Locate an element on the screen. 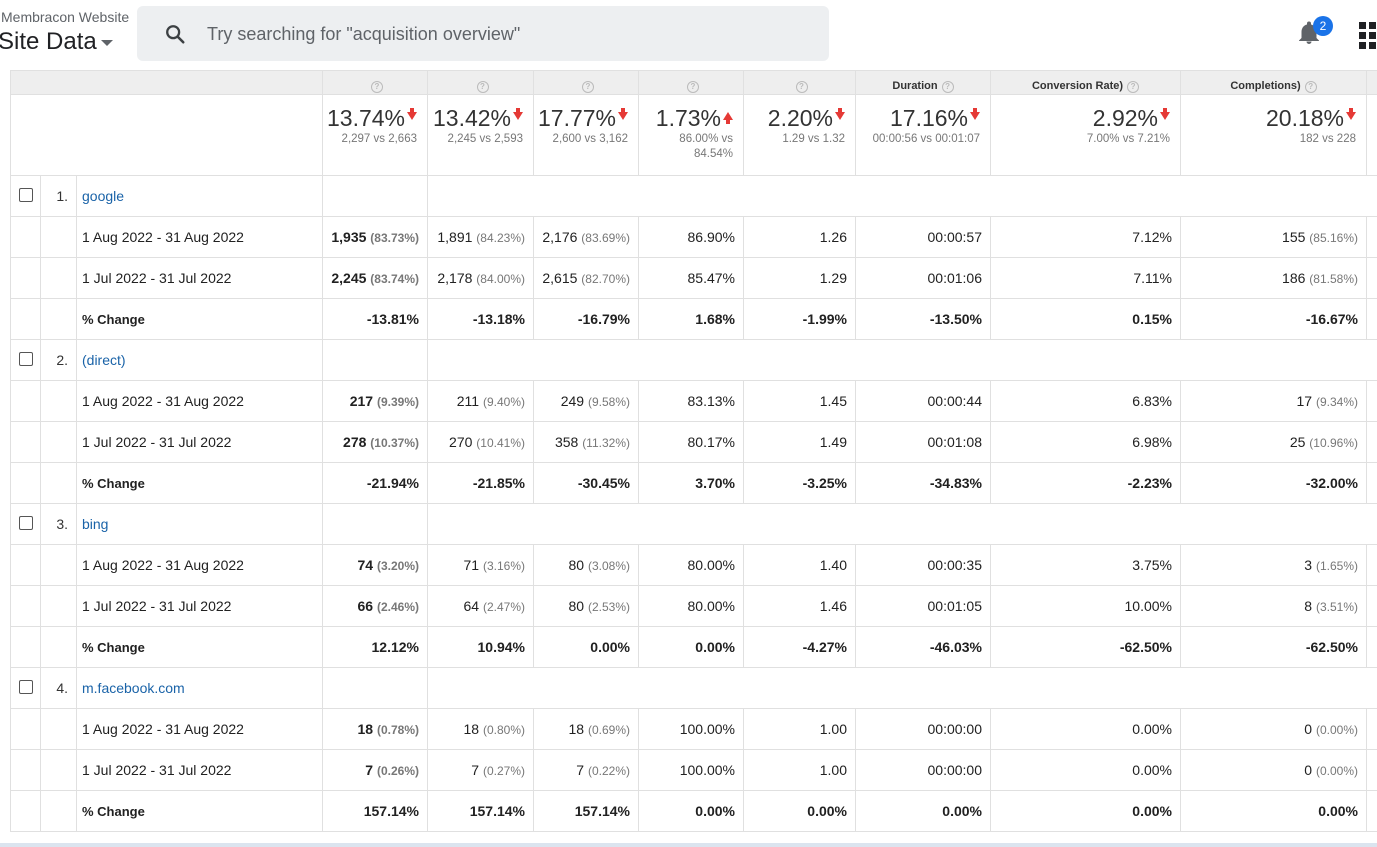  metric-share: (10.37%) is located at coordinates (394, 443).